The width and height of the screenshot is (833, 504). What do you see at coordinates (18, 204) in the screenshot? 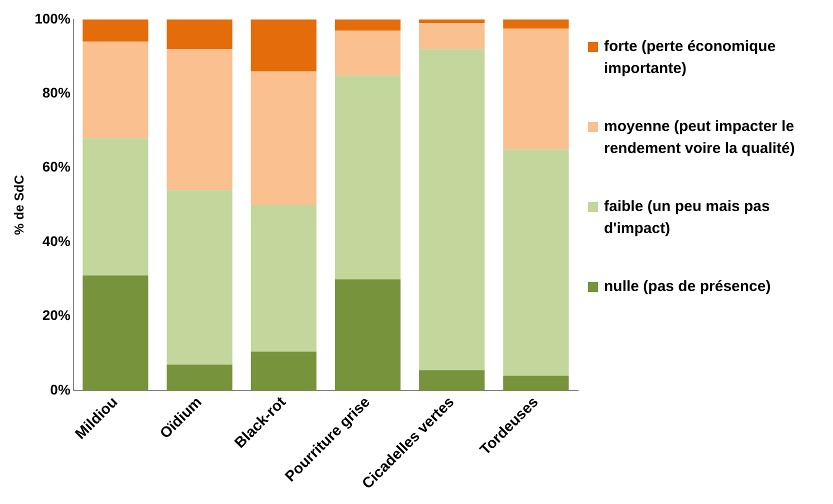
I see `y-axis-title: % de SdC` at bounding box center [18, 204].